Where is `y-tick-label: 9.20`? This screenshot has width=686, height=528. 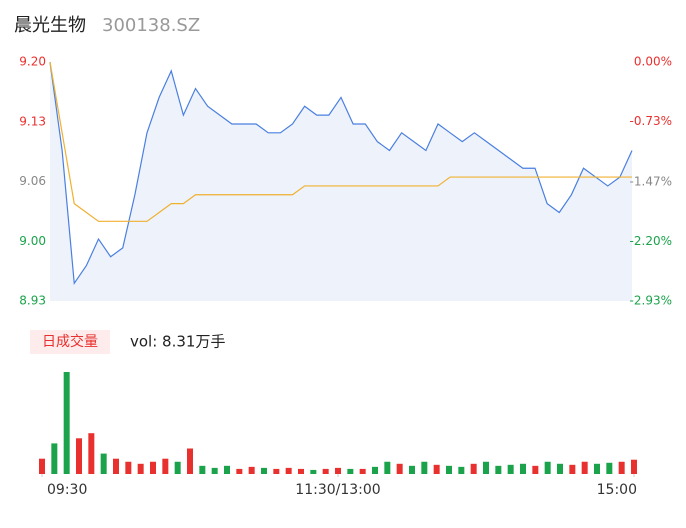 y-tick-label: 9.20 is located at coordinates (32, 62).